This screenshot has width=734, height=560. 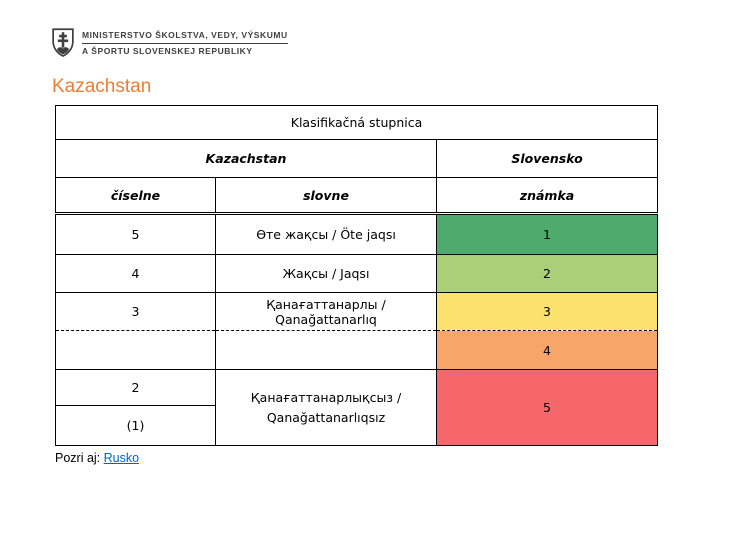 I want to click on slovak-coat-of-arms-icon, so click(x=63, y=44).